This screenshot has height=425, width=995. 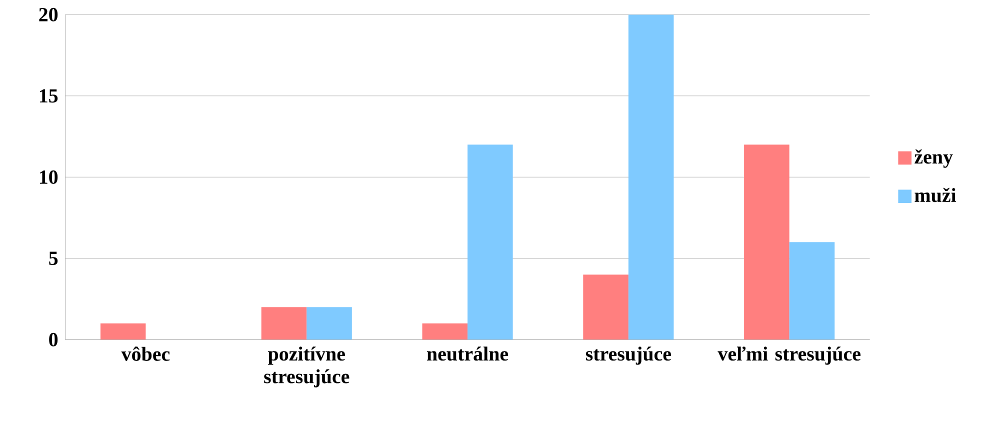 What do you see at coordinates (49, 96) in the screenshot?
I see `y-tick-label: 15` at bounding box center [49, 96].